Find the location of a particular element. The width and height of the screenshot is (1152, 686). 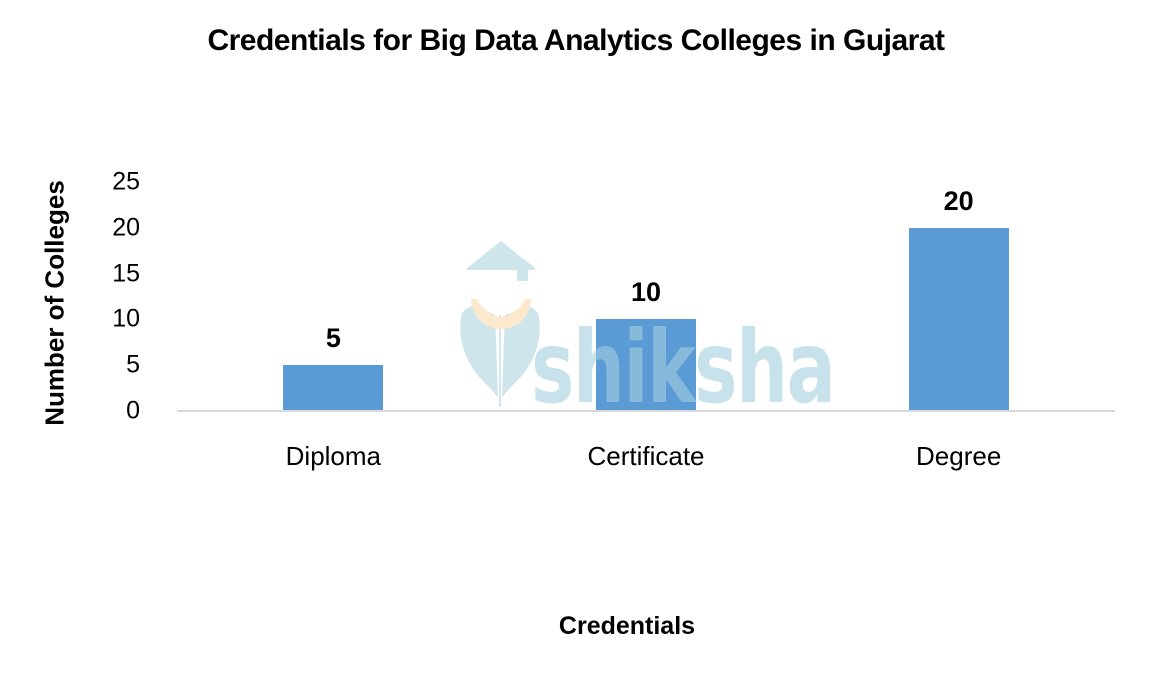

bar-value-label: 10 is located at coordinates (646, 292).